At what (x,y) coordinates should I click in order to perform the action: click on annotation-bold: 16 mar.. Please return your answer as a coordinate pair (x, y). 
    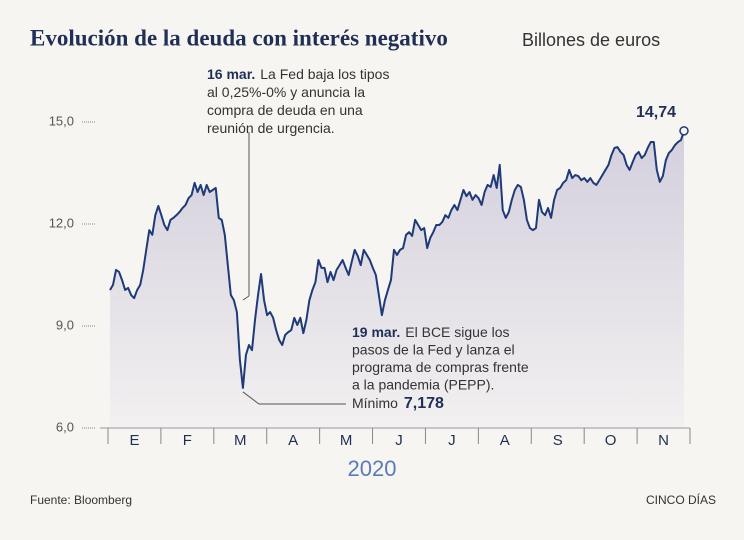
    Looking at the image, I should click on (231, 74).